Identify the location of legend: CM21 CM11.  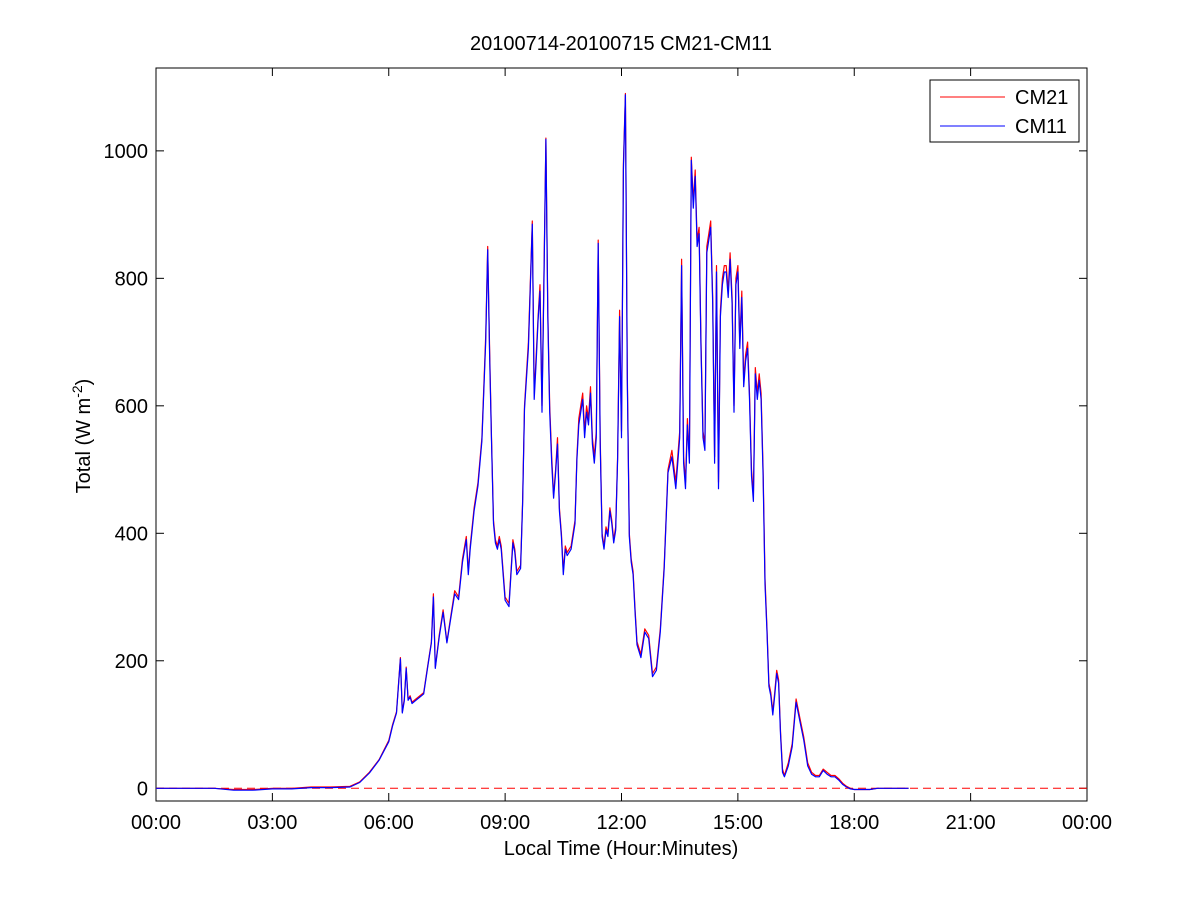
(1004, 111).